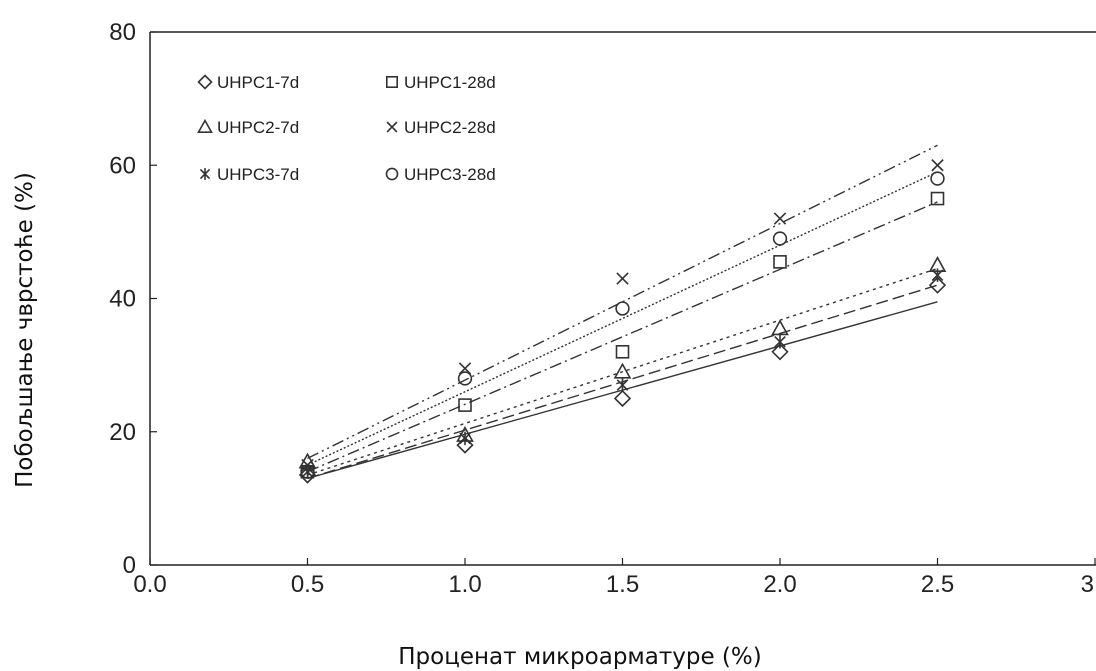 This screenshot has height=671, width=1096. I want to click on x-axis-title: Проценат микроарматуре (%), so click(580, 657).